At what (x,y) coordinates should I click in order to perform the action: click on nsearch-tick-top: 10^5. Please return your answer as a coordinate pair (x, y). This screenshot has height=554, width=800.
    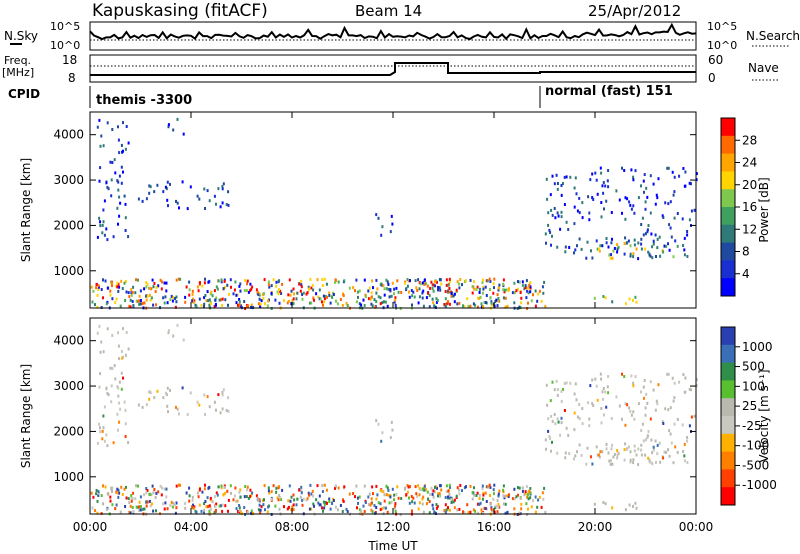
    Looking at the image, I should click on (722, 26).